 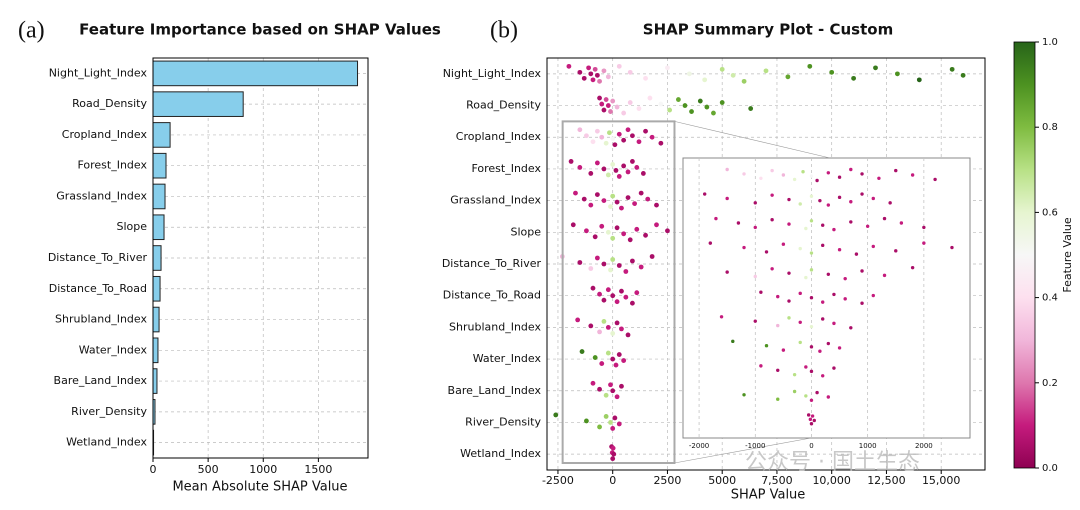 What do you see at coordinates (131, 226) in the screenshot?
I see `y-tick-label: Slope` at bounding box center [131, 226].